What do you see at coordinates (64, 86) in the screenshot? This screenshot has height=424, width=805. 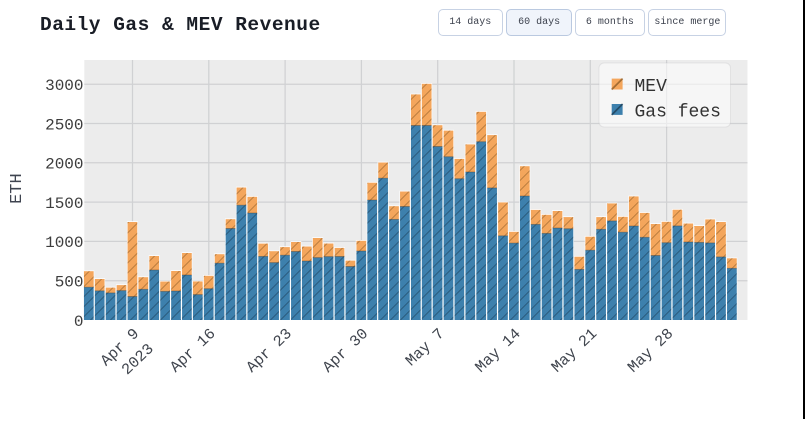 I see `svg-text: 3000` at bounding box center [64, 86].